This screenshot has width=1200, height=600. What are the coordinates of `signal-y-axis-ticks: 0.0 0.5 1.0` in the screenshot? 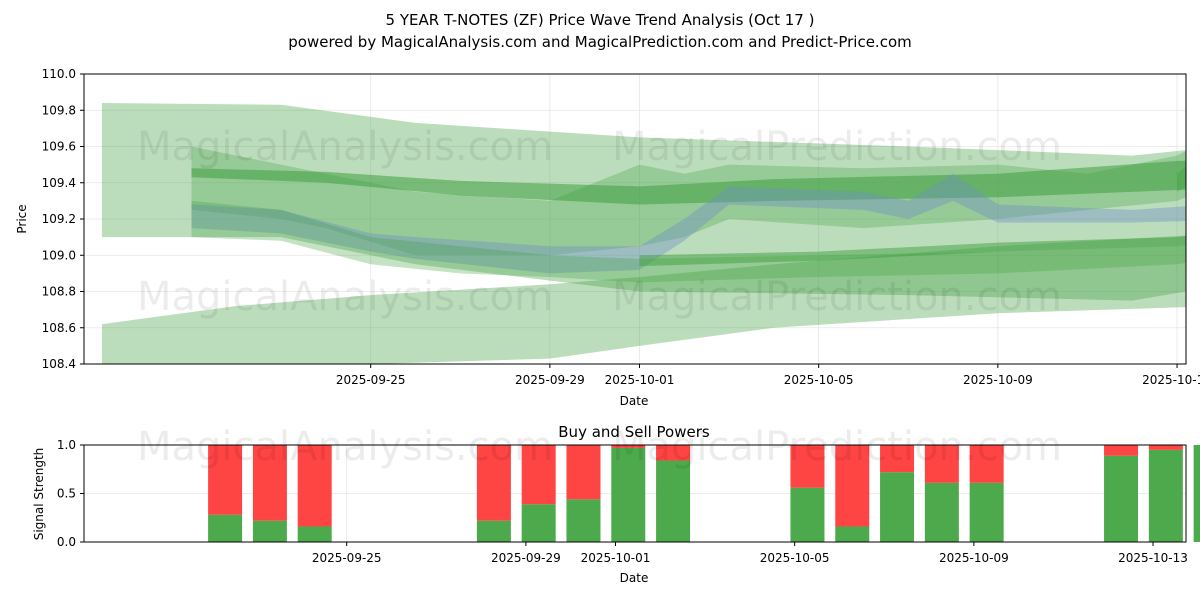 It's located at (70, 493).